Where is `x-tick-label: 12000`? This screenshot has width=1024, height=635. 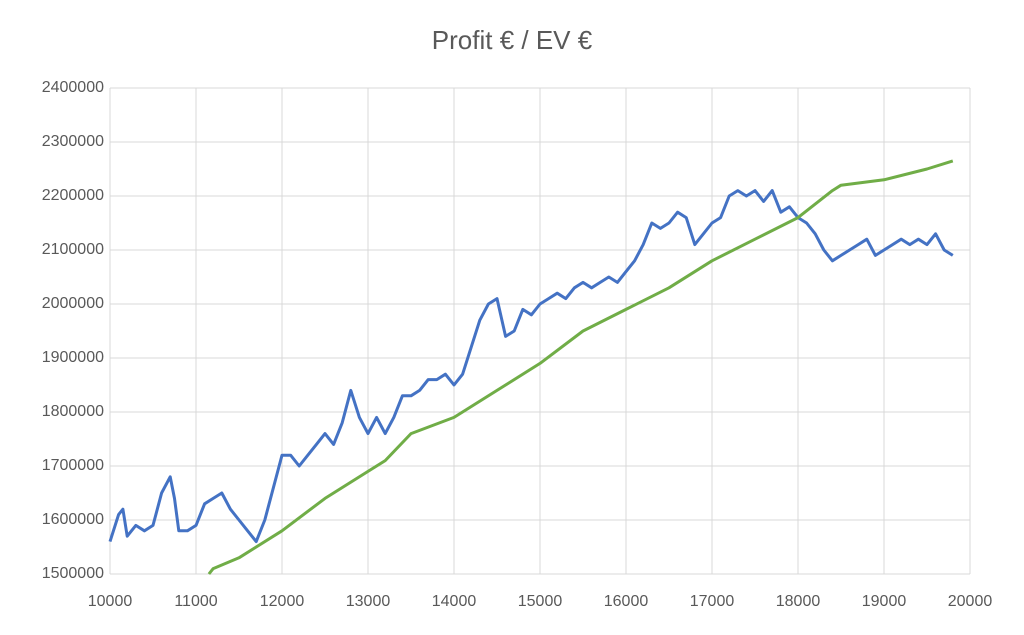
x-tick-label: 12000 is located at coordinates (282, 601).